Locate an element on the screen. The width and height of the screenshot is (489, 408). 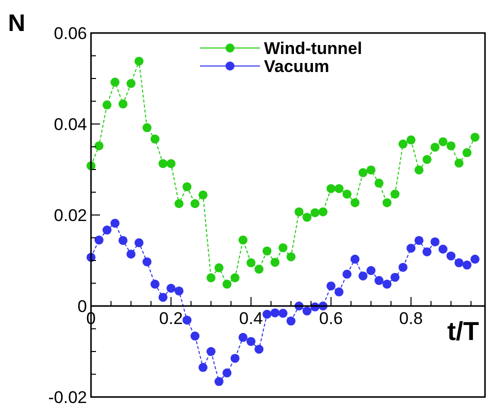
x-tick-label: 0.8 is located at coordinates (411, 318).